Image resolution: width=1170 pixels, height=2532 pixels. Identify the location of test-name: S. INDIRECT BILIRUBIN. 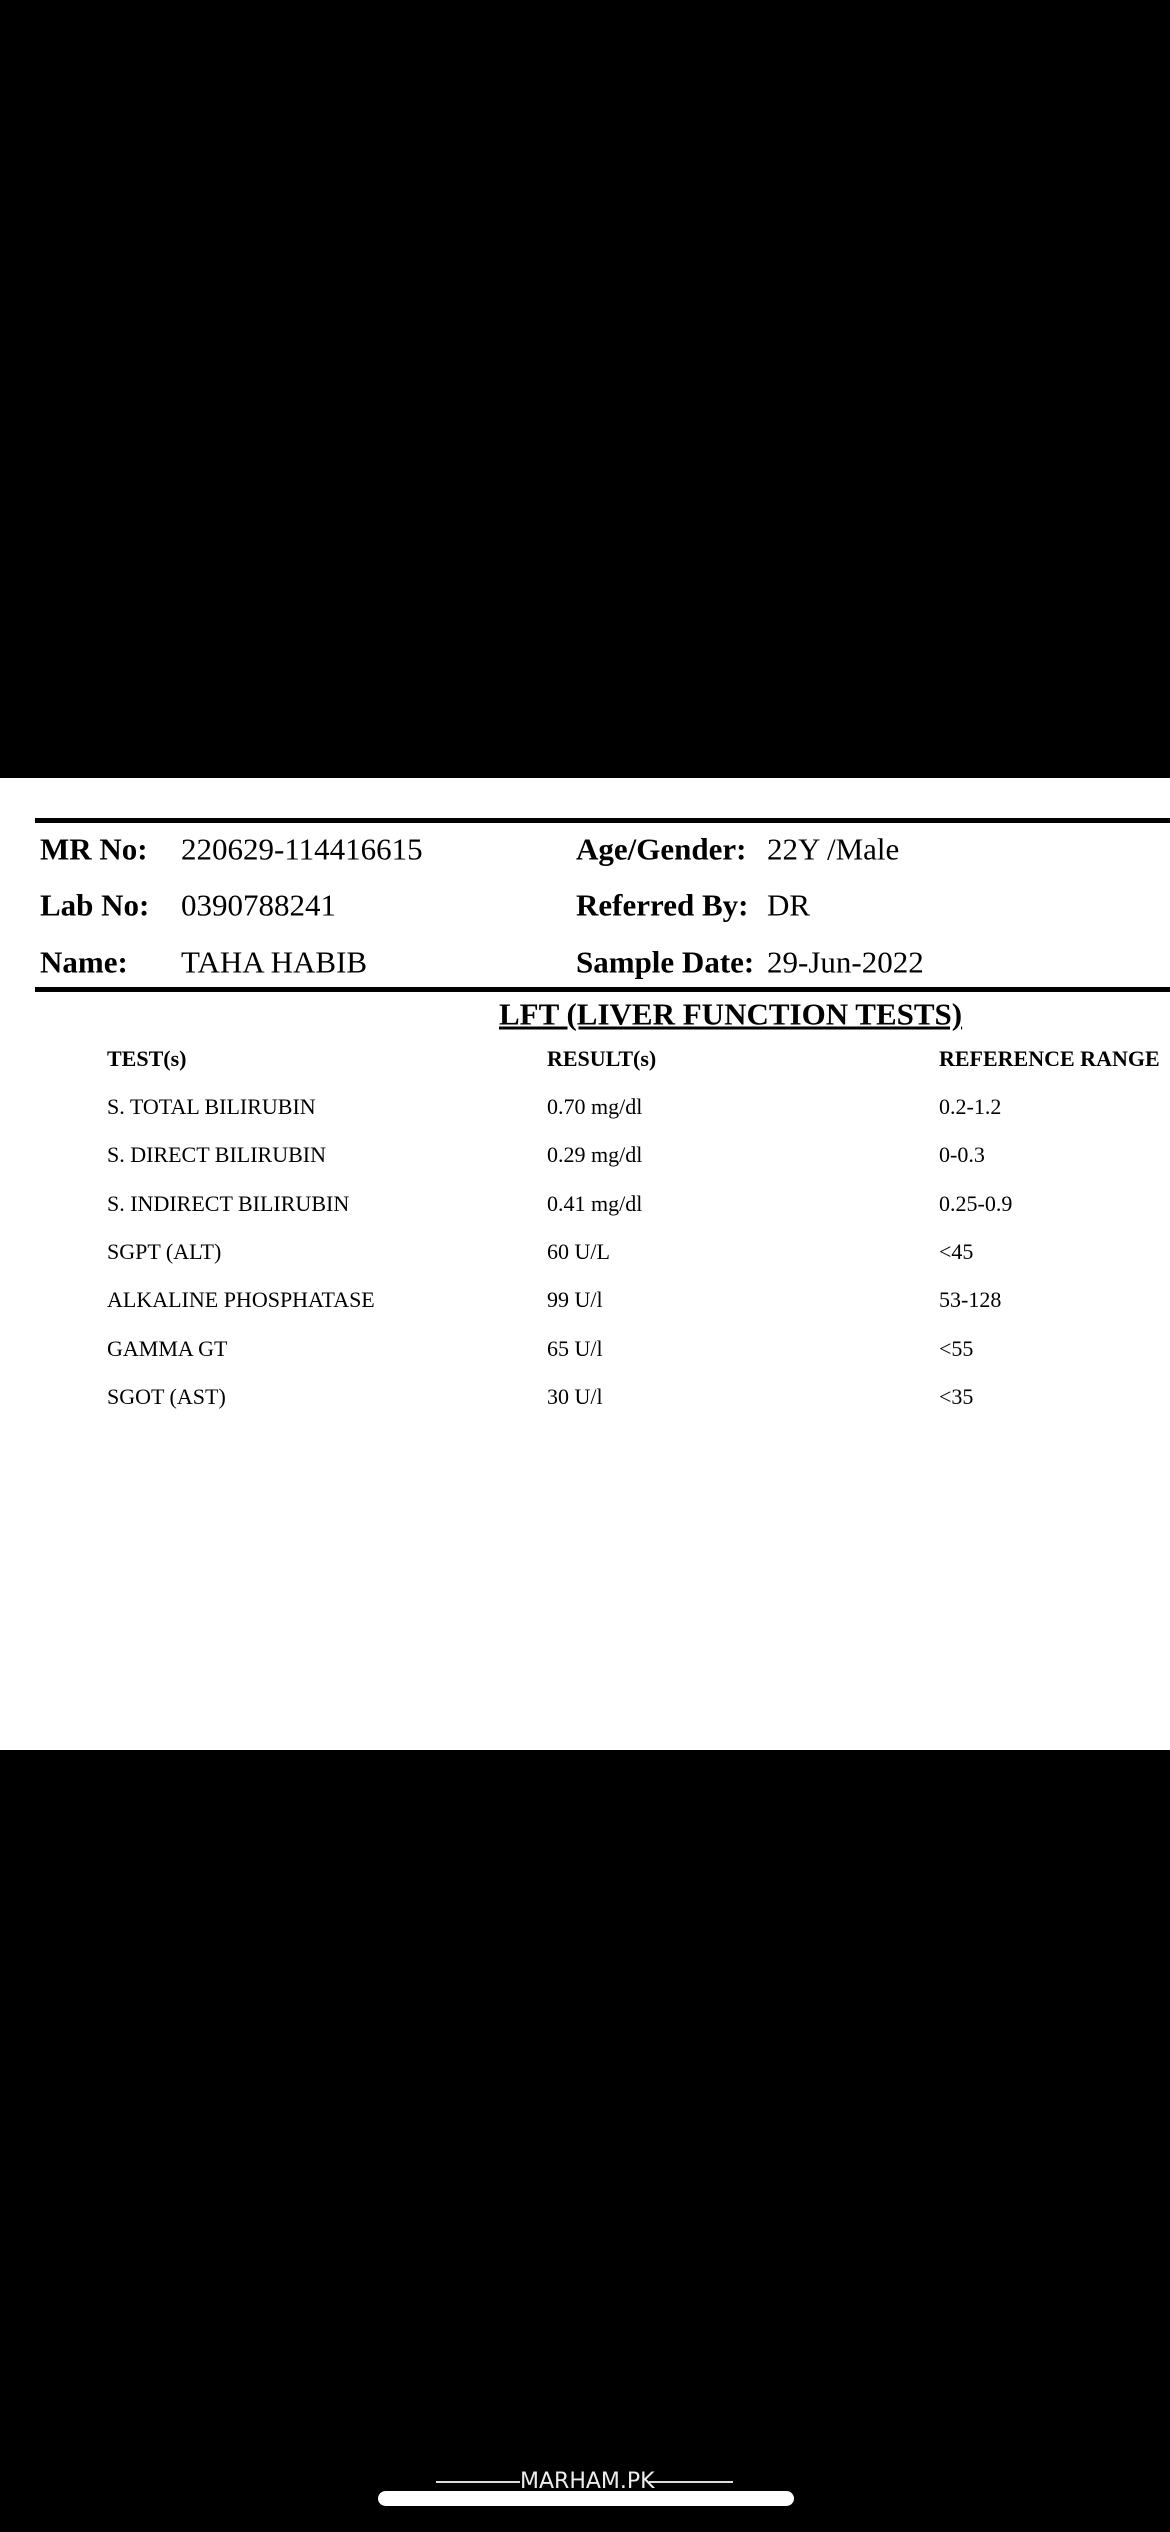
(228, 1203).